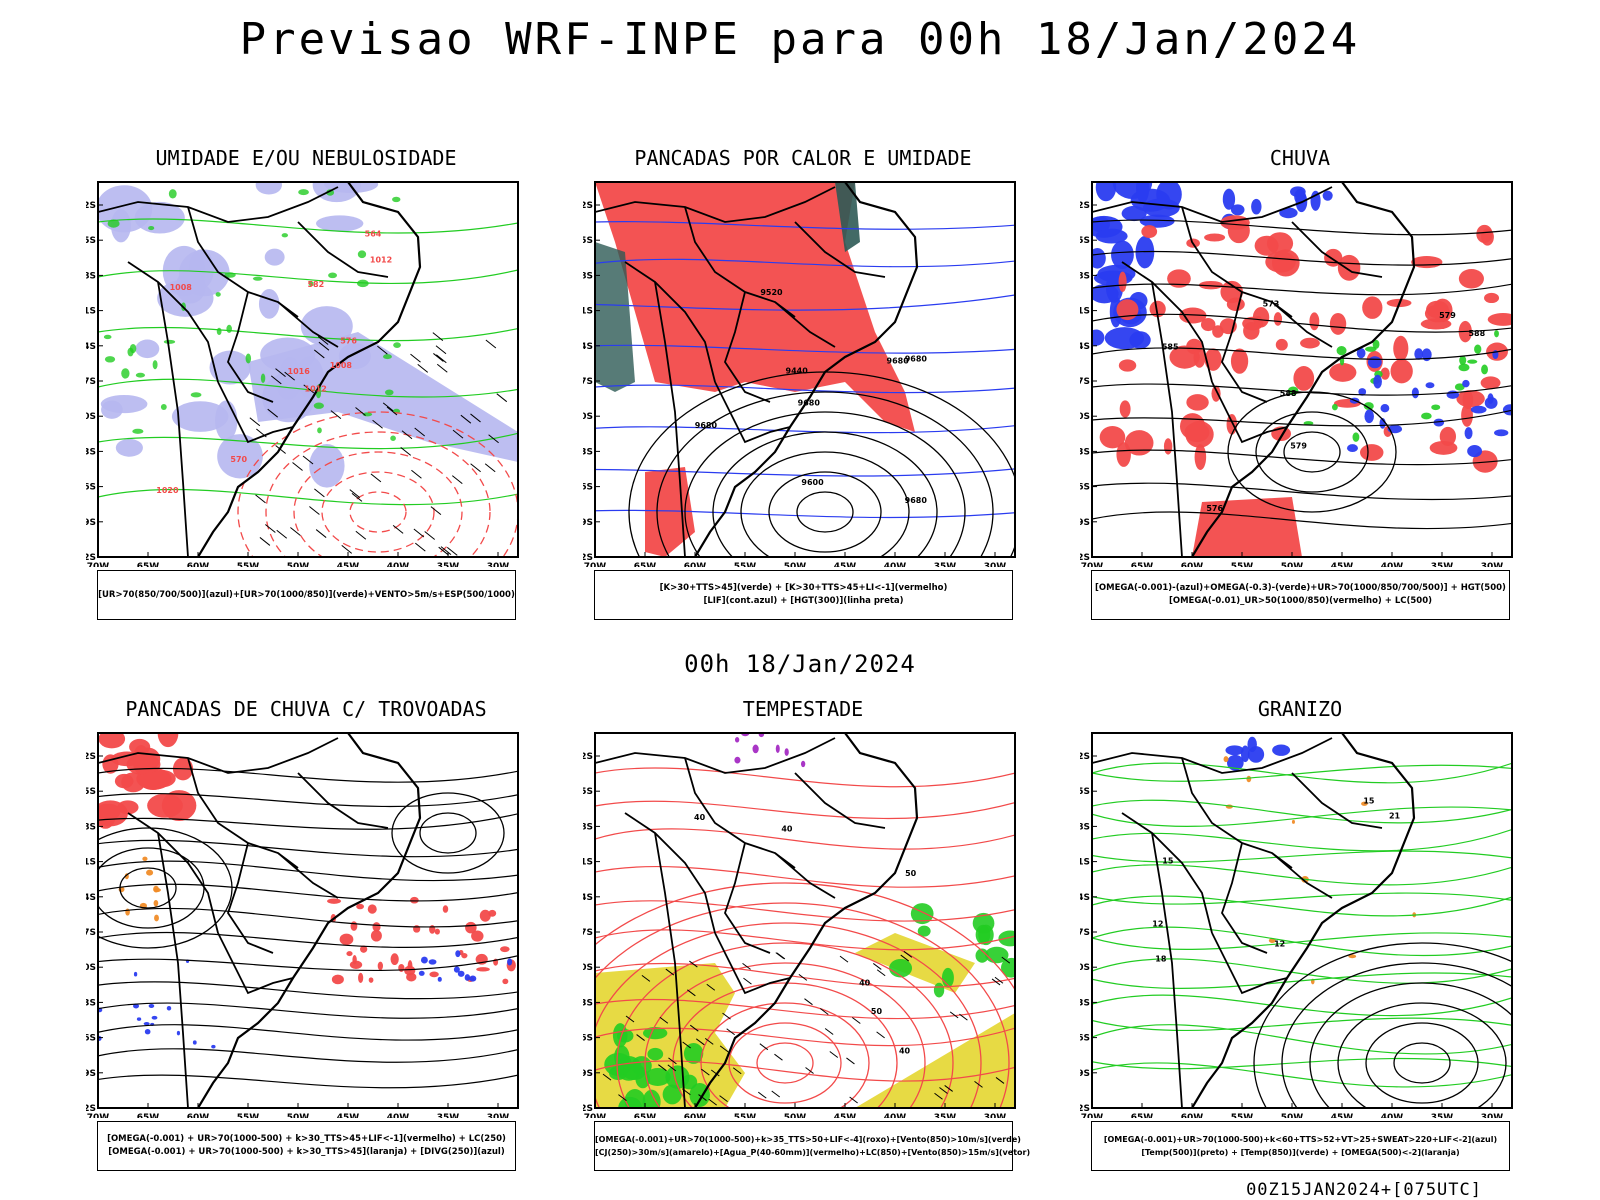 The image size is (1600, 1200). What do you see at coordinates (1447, 315) in the screenshot?
I see `contour-label: 579` at bounding box center [1447, 315].